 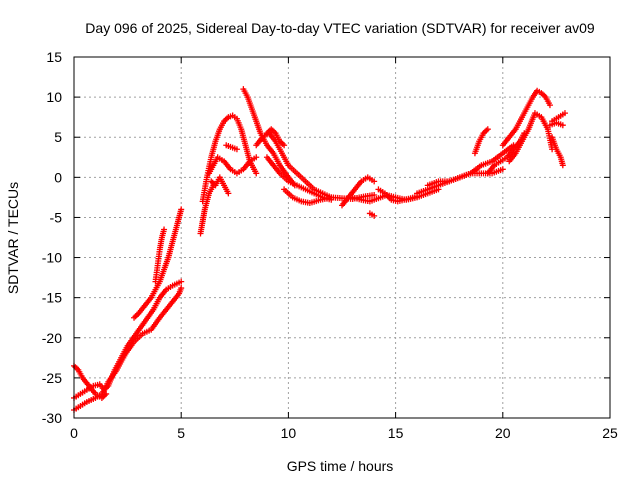 I want to click on y-tick-label: 10, so click(x=54, y=97).